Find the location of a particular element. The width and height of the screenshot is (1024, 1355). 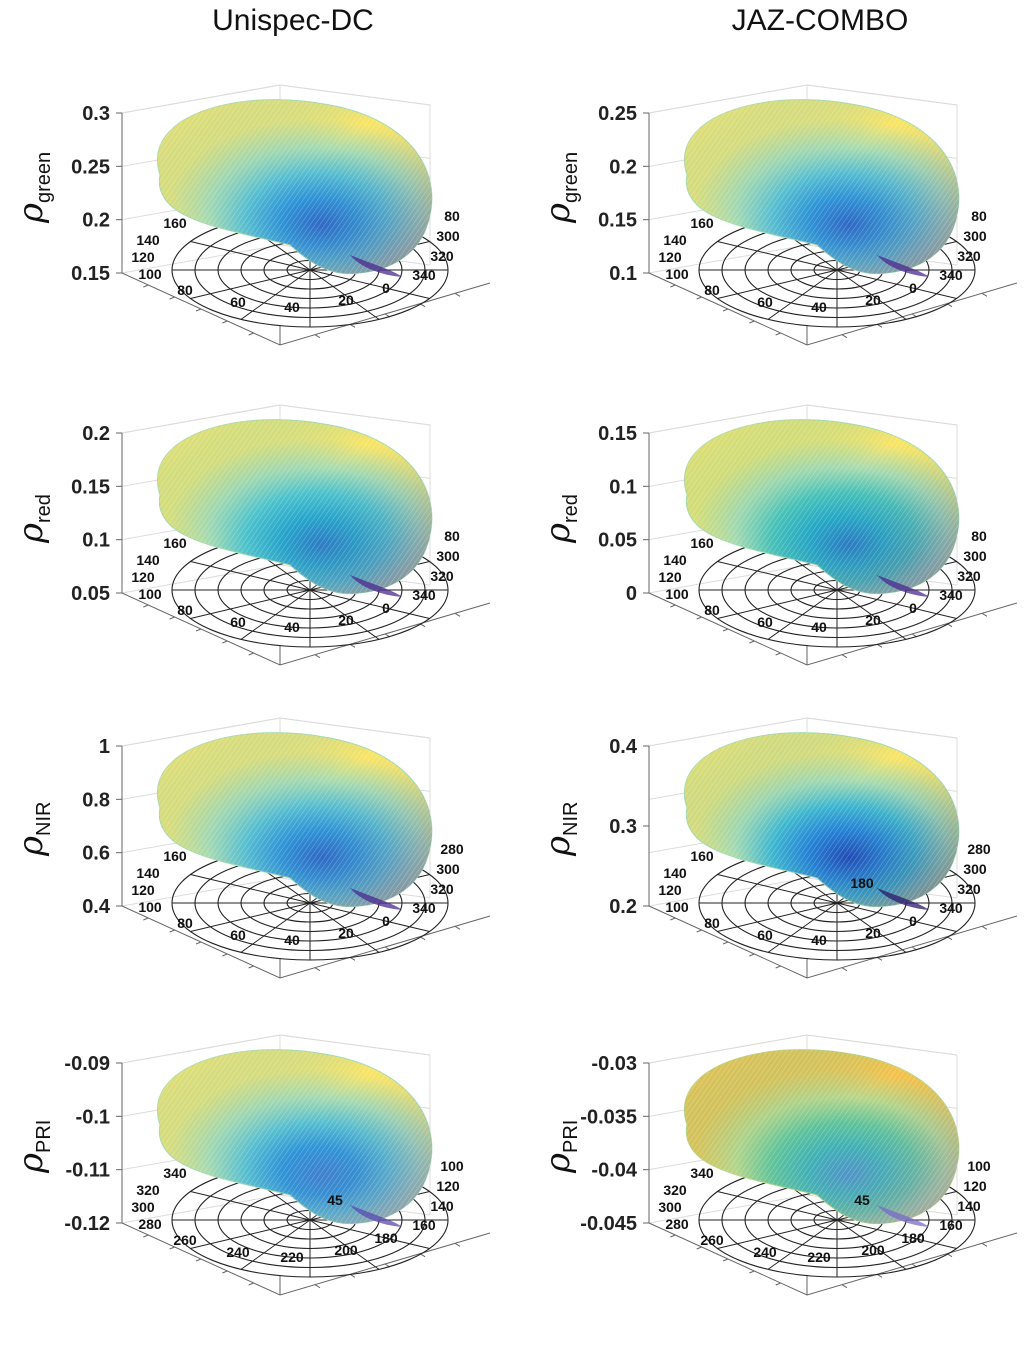

polar-tick-label: 240 is located at coordinates (765, 1252).